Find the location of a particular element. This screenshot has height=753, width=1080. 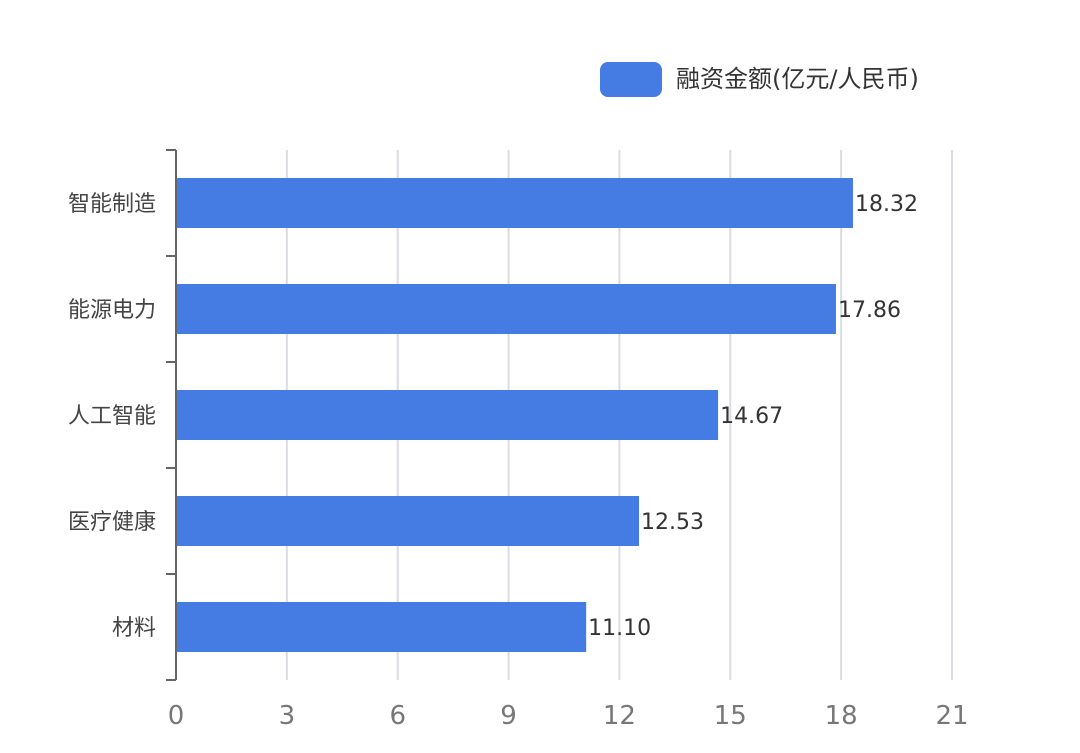

value-label: 18.32 is located at coordinates (886, 204).